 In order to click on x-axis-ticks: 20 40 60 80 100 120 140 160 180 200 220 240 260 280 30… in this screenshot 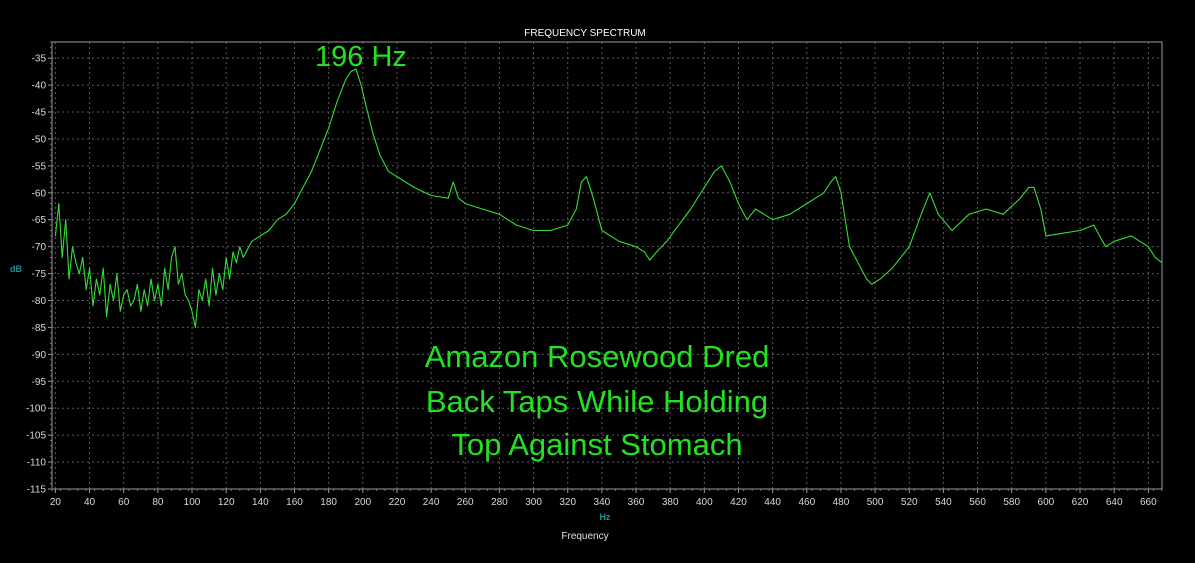, I will do `click(606, 498)`.